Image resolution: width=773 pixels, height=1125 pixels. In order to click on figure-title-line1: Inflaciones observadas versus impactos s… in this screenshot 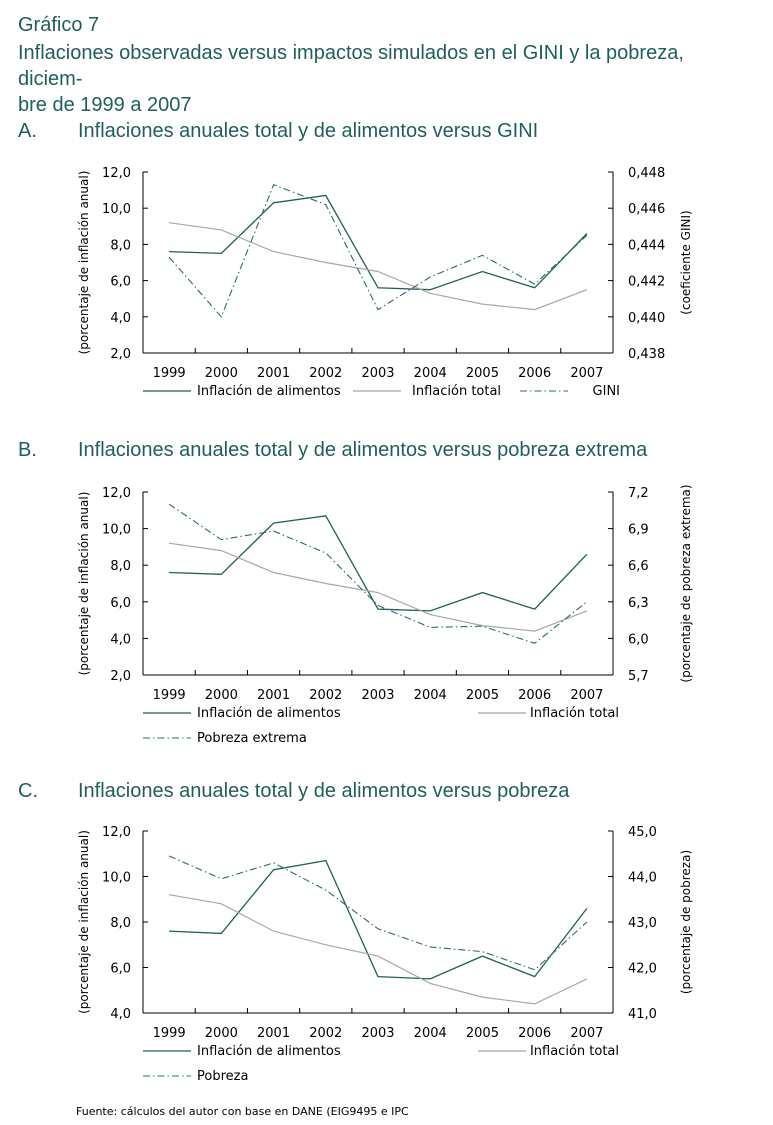, I will do `click(351, 66)`.